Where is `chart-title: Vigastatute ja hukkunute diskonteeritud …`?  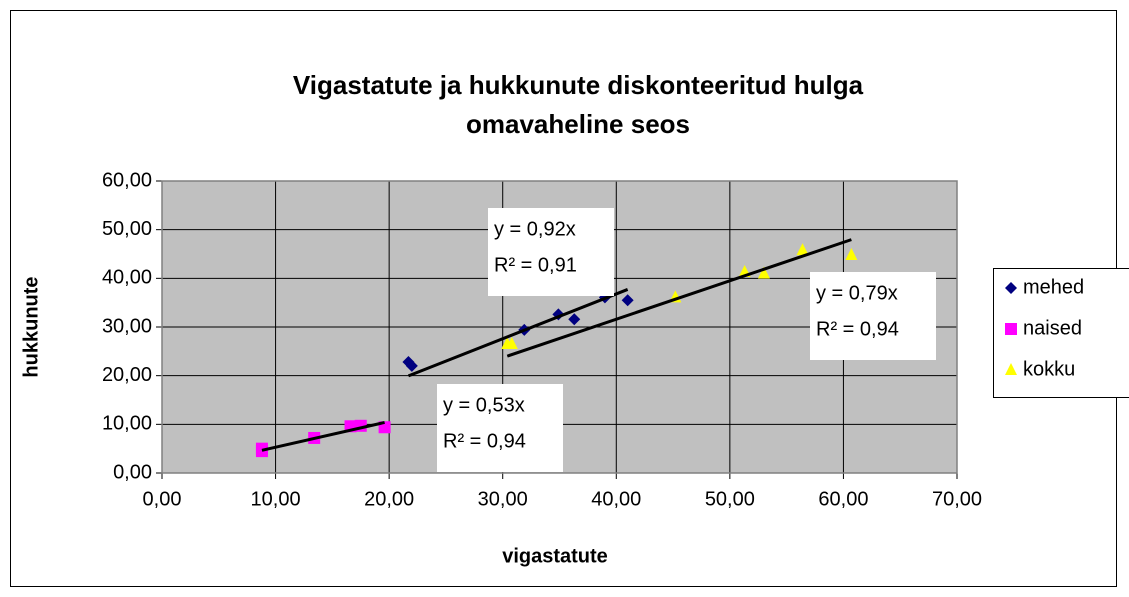
chart-title: Vigastatute ja hukkunute diskonteeritud … is located at coordinates (578, 85).